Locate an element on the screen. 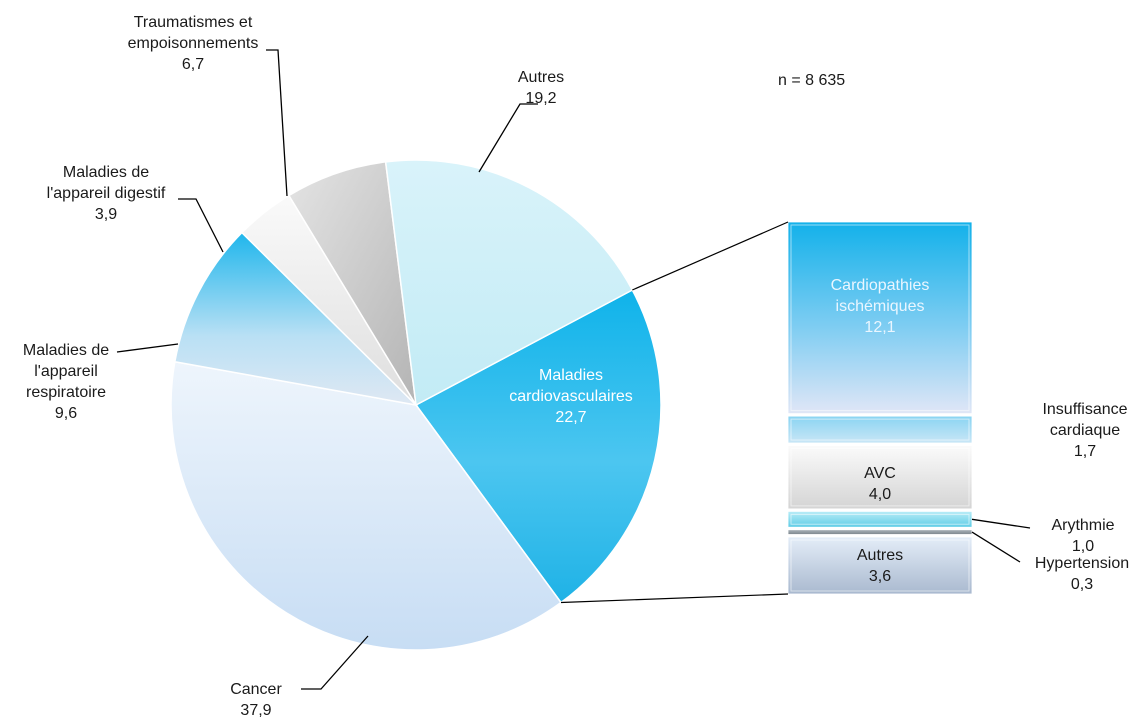  connector-line-top is located at coordinates (710, 256).